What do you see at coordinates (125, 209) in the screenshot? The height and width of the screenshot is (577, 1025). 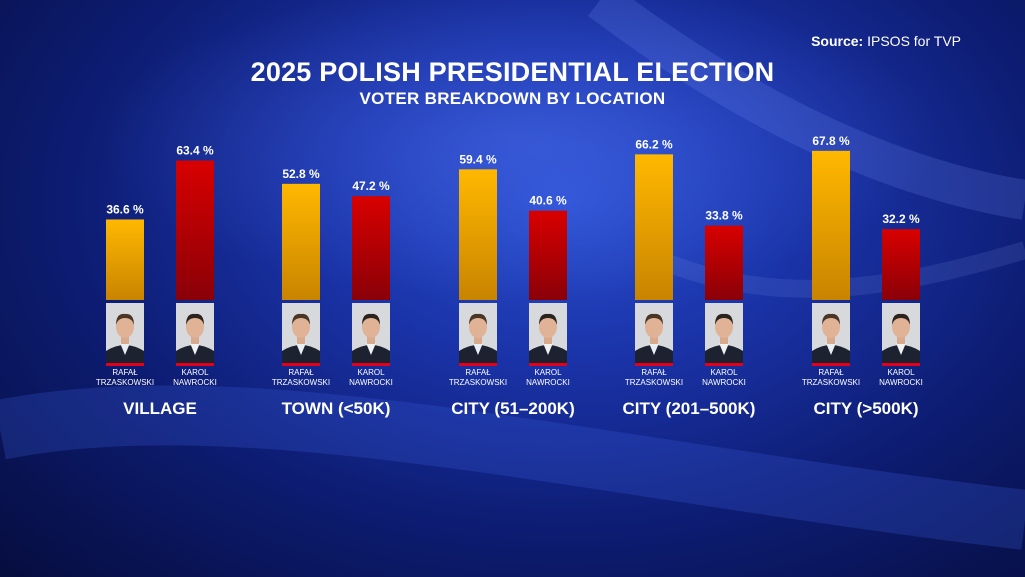 I see `value-label: 36.6 %` at bounding box center [125, 209].